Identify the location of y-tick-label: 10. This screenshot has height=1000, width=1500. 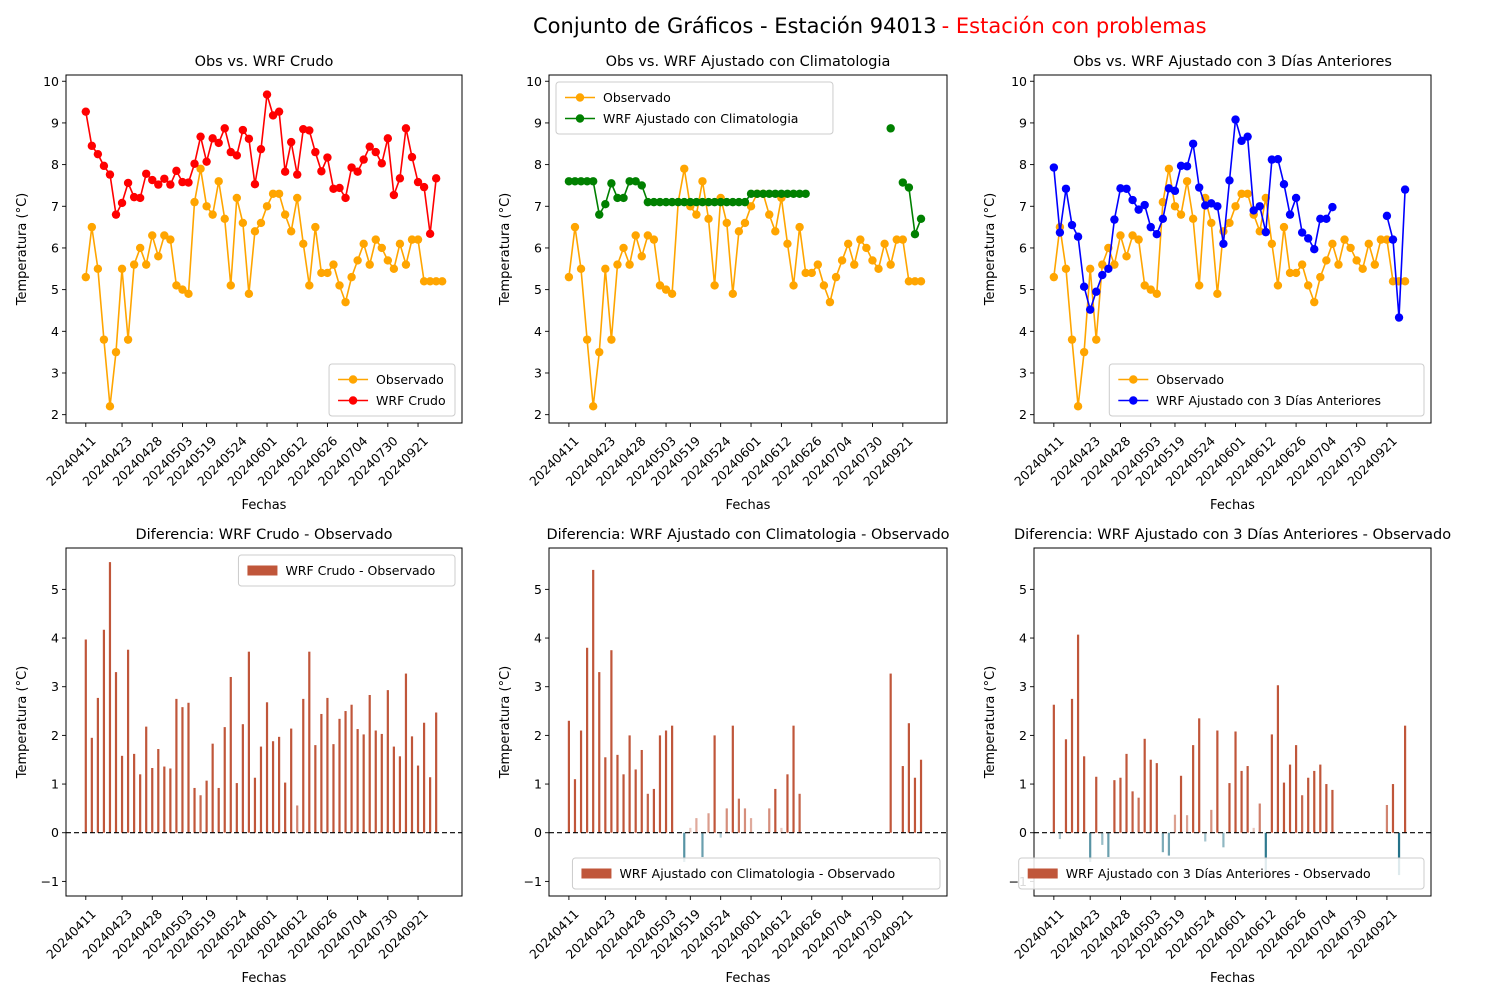
(534, 81).